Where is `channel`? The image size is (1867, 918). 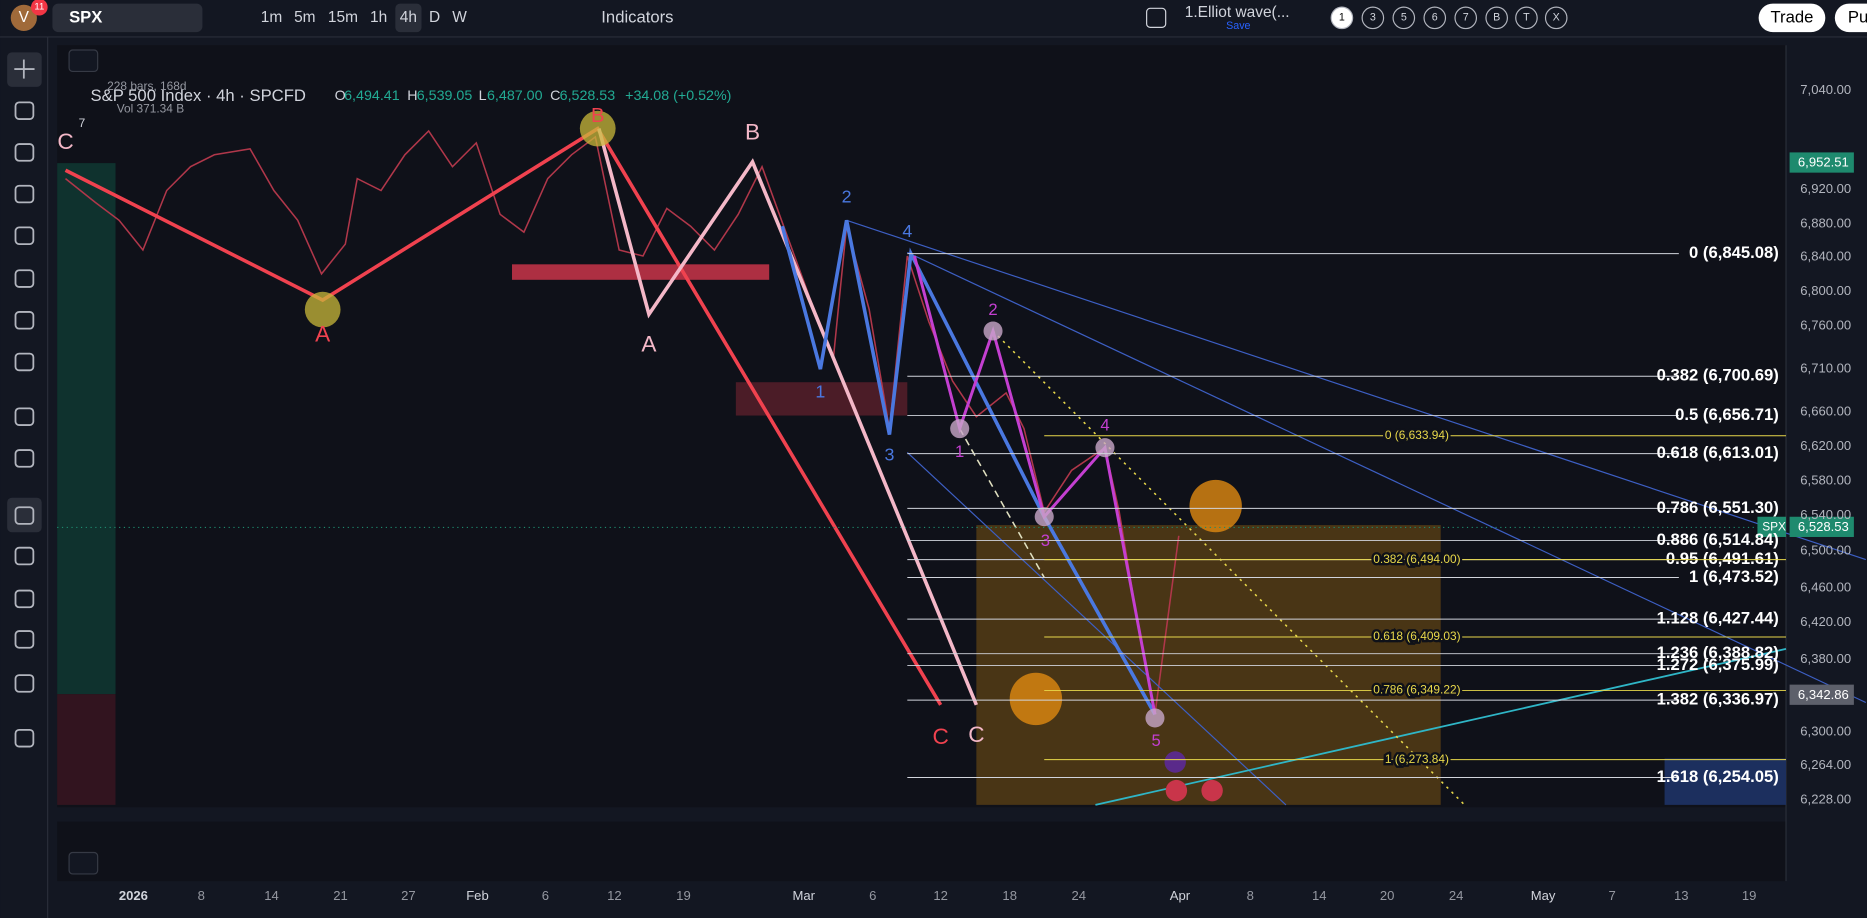 channel is located at coordinates (1096, 629).